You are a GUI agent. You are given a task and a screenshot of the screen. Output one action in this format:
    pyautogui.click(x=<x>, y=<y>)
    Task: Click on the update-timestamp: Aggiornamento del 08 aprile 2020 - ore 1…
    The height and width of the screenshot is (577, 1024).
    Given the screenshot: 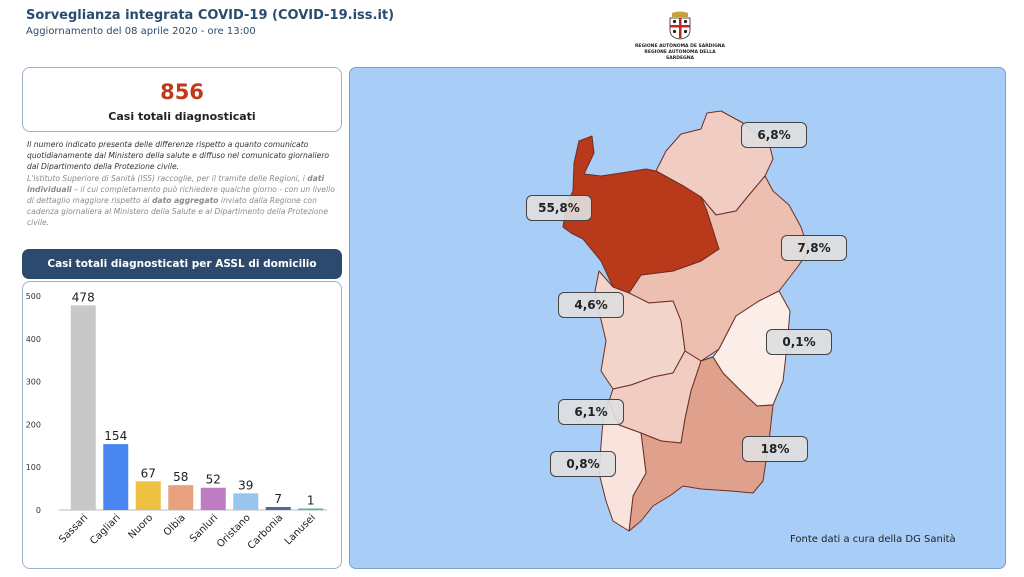 What is the action you would take?
    pyautogui.click(x=141, y=31)
    